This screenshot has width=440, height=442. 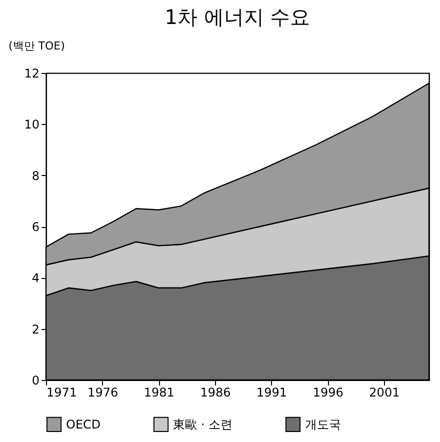 What do you see at coordinates (323, 424) in the screenshot?
I see `legend-label: 개도국` at bounding box center [323, 424].